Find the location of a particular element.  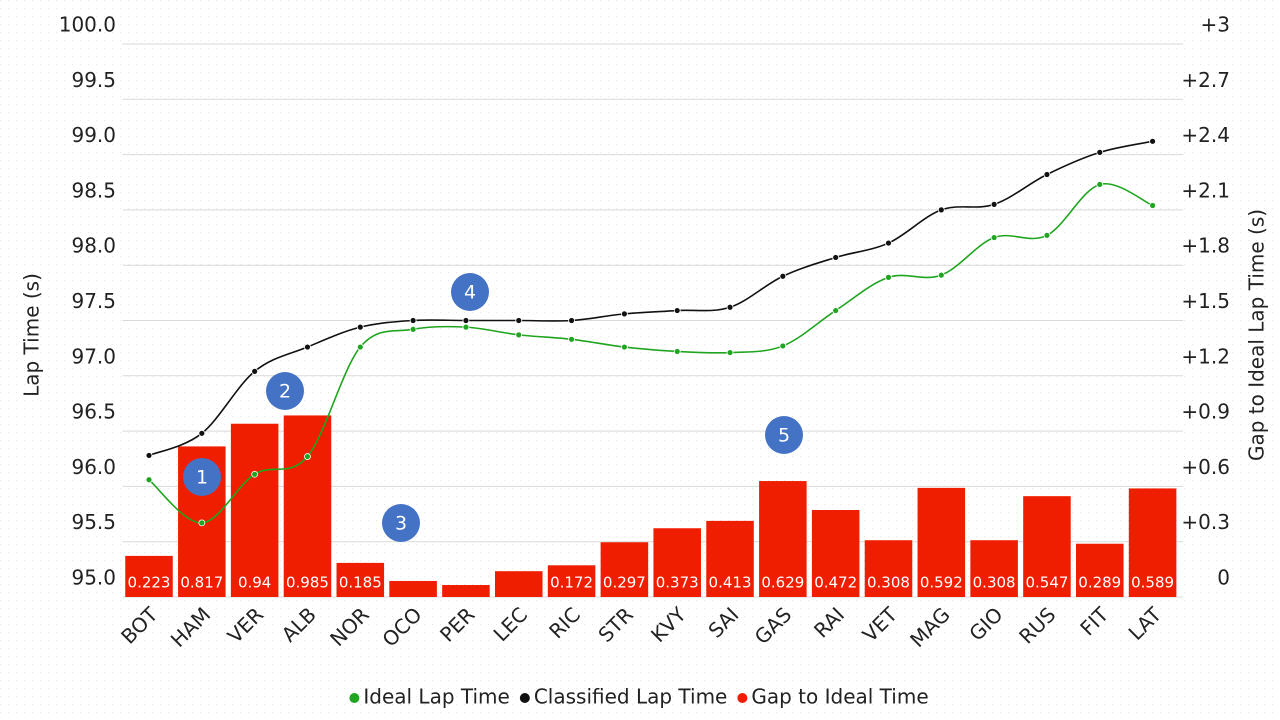

y2-tick-label: +0.3 is located at coordinates (1205, 522).